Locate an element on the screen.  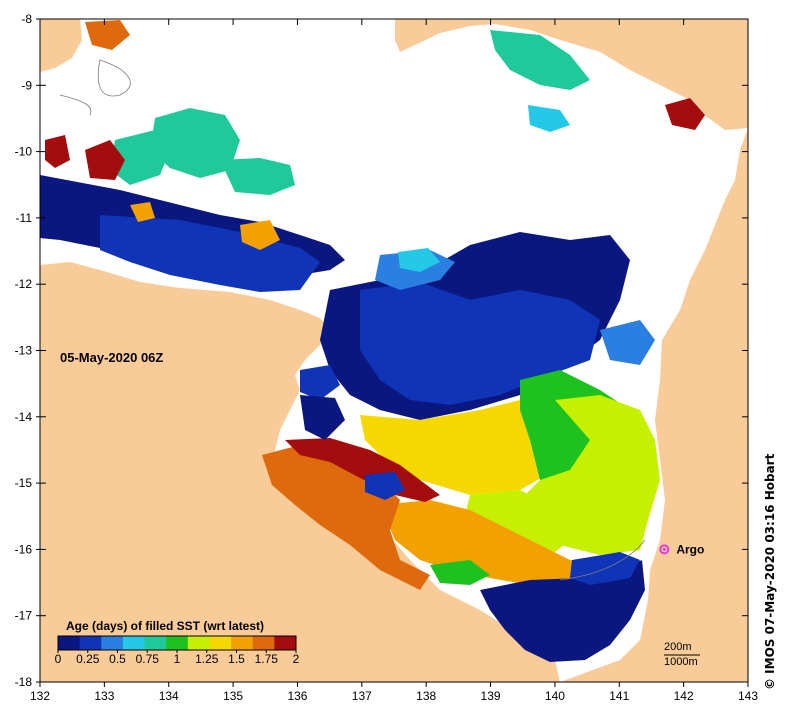
x-tick-label: 132 is located at coordinates (40, 696).